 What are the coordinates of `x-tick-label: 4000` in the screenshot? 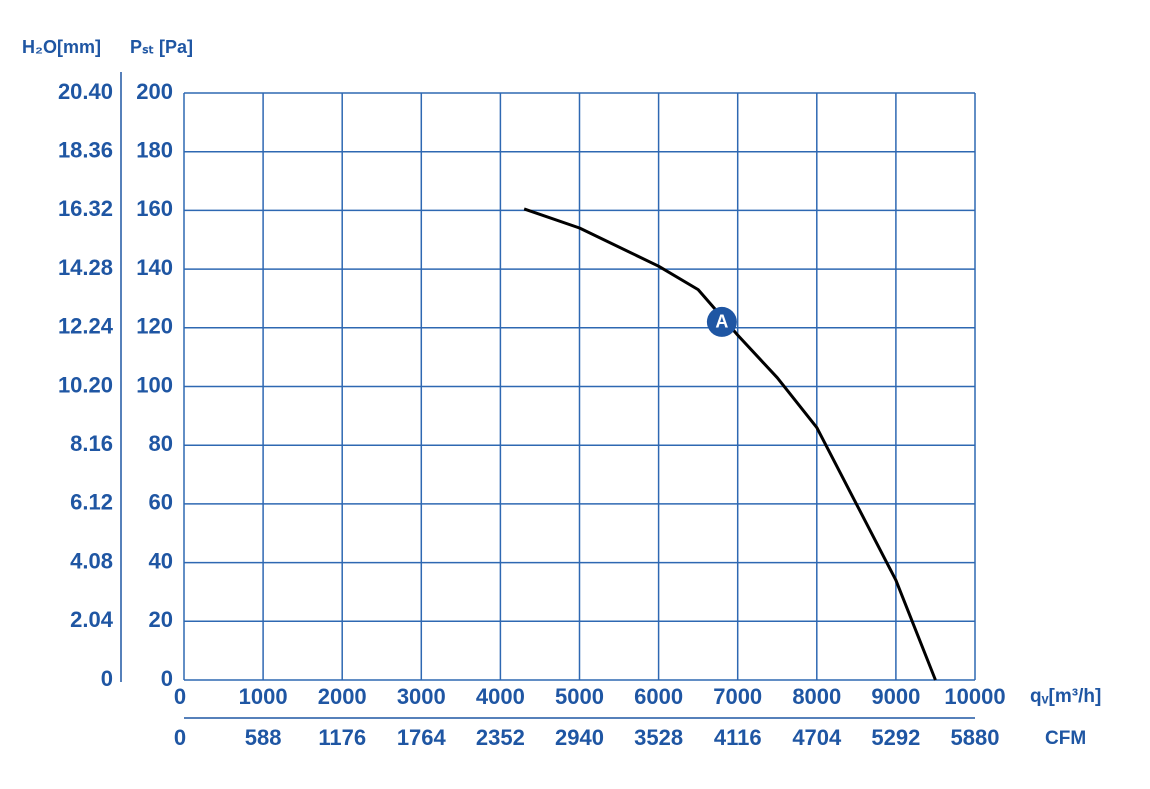 It's located at (500, 696).